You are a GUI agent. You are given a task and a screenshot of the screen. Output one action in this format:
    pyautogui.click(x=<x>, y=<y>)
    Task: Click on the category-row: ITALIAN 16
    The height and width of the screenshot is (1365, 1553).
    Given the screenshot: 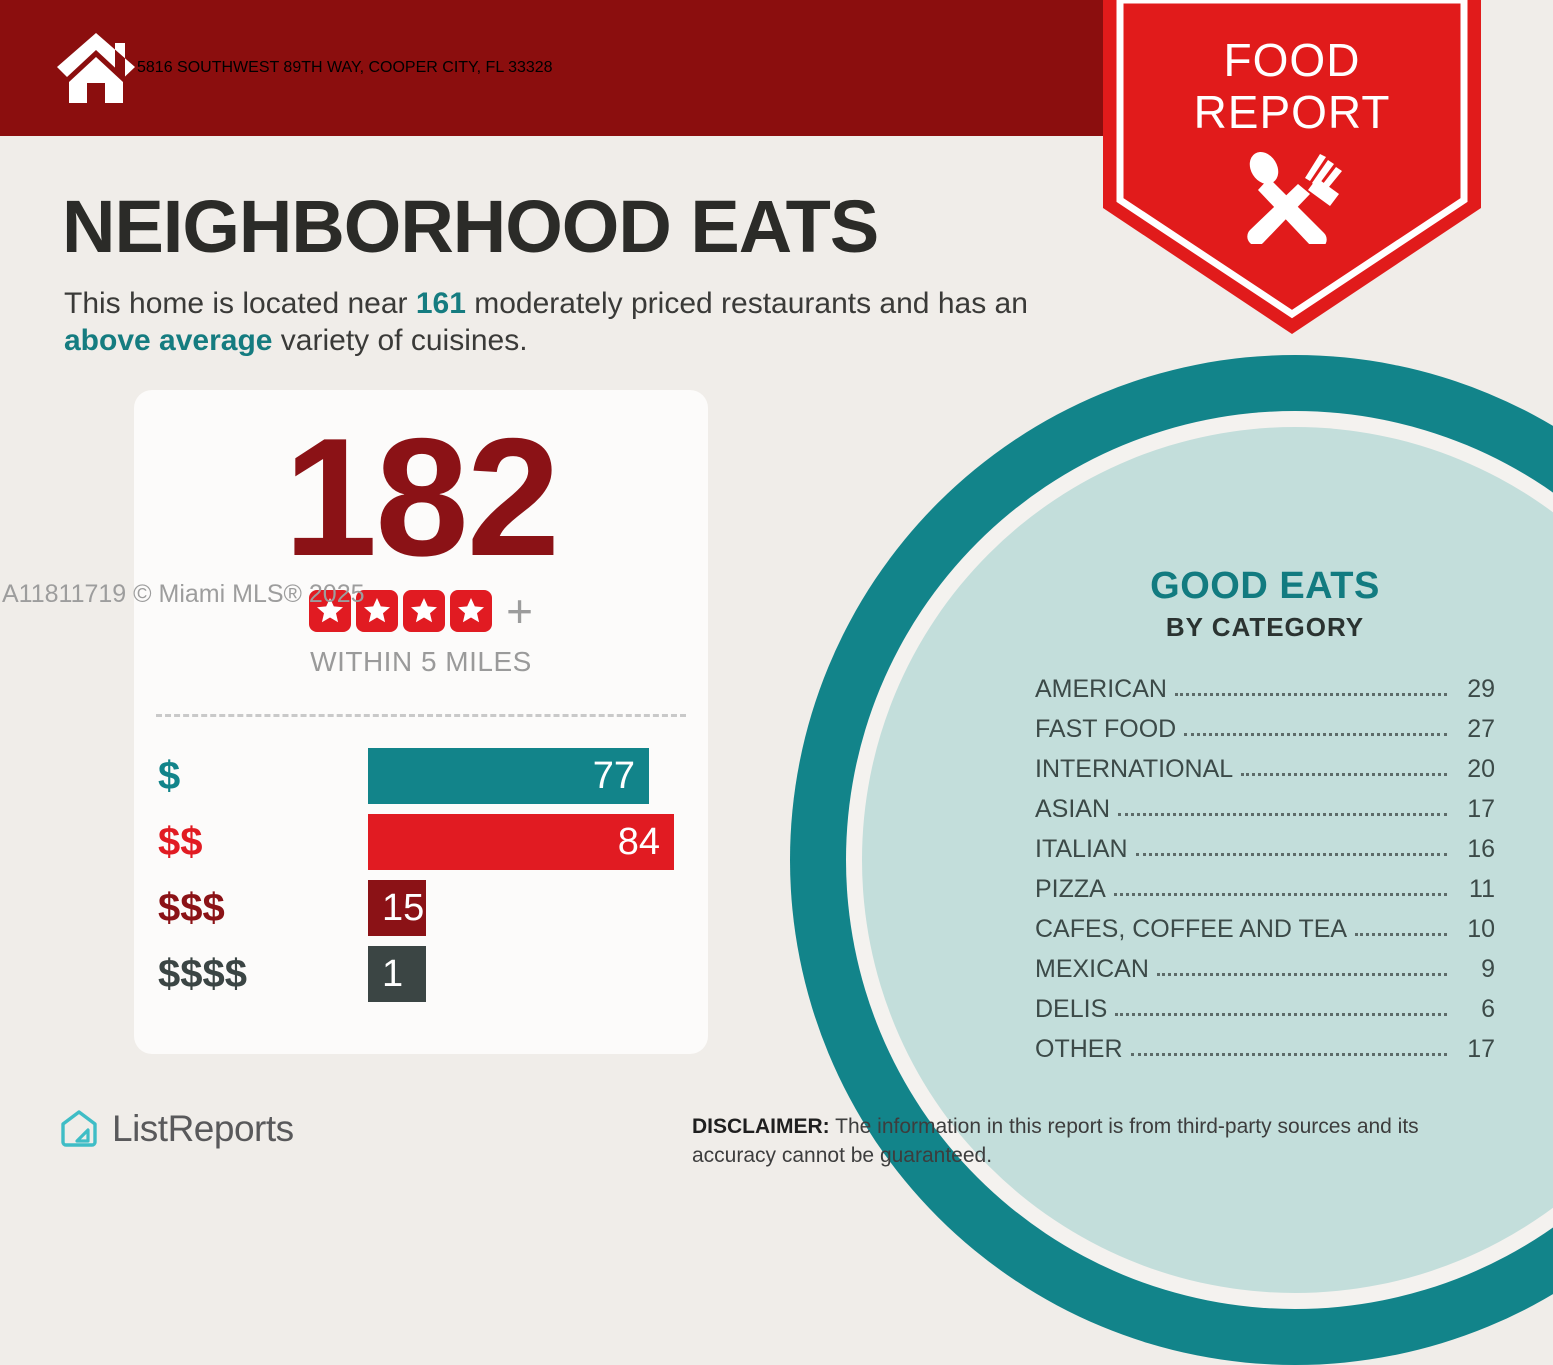 What is the action you would take?
    pyautogui.click(x=1265, y=849)
    